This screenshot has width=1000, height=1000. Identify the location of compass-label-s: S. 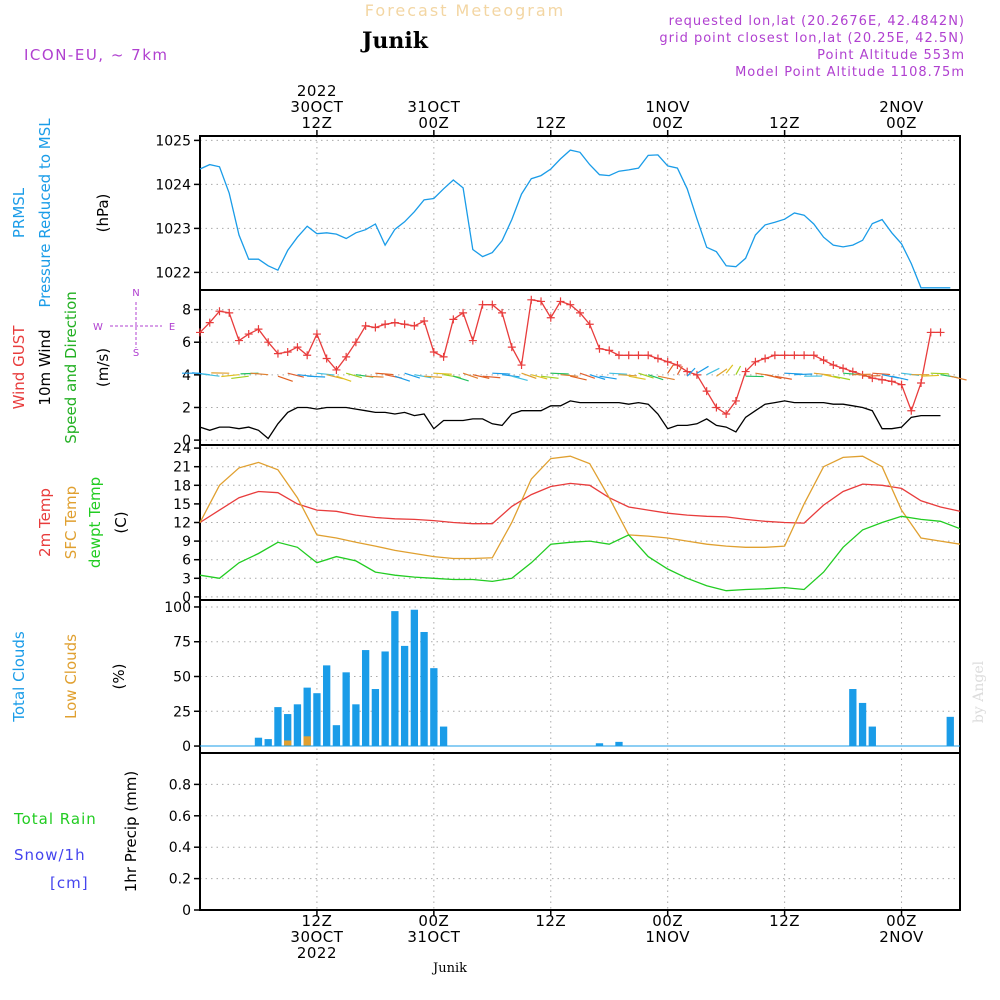
(136, 353).